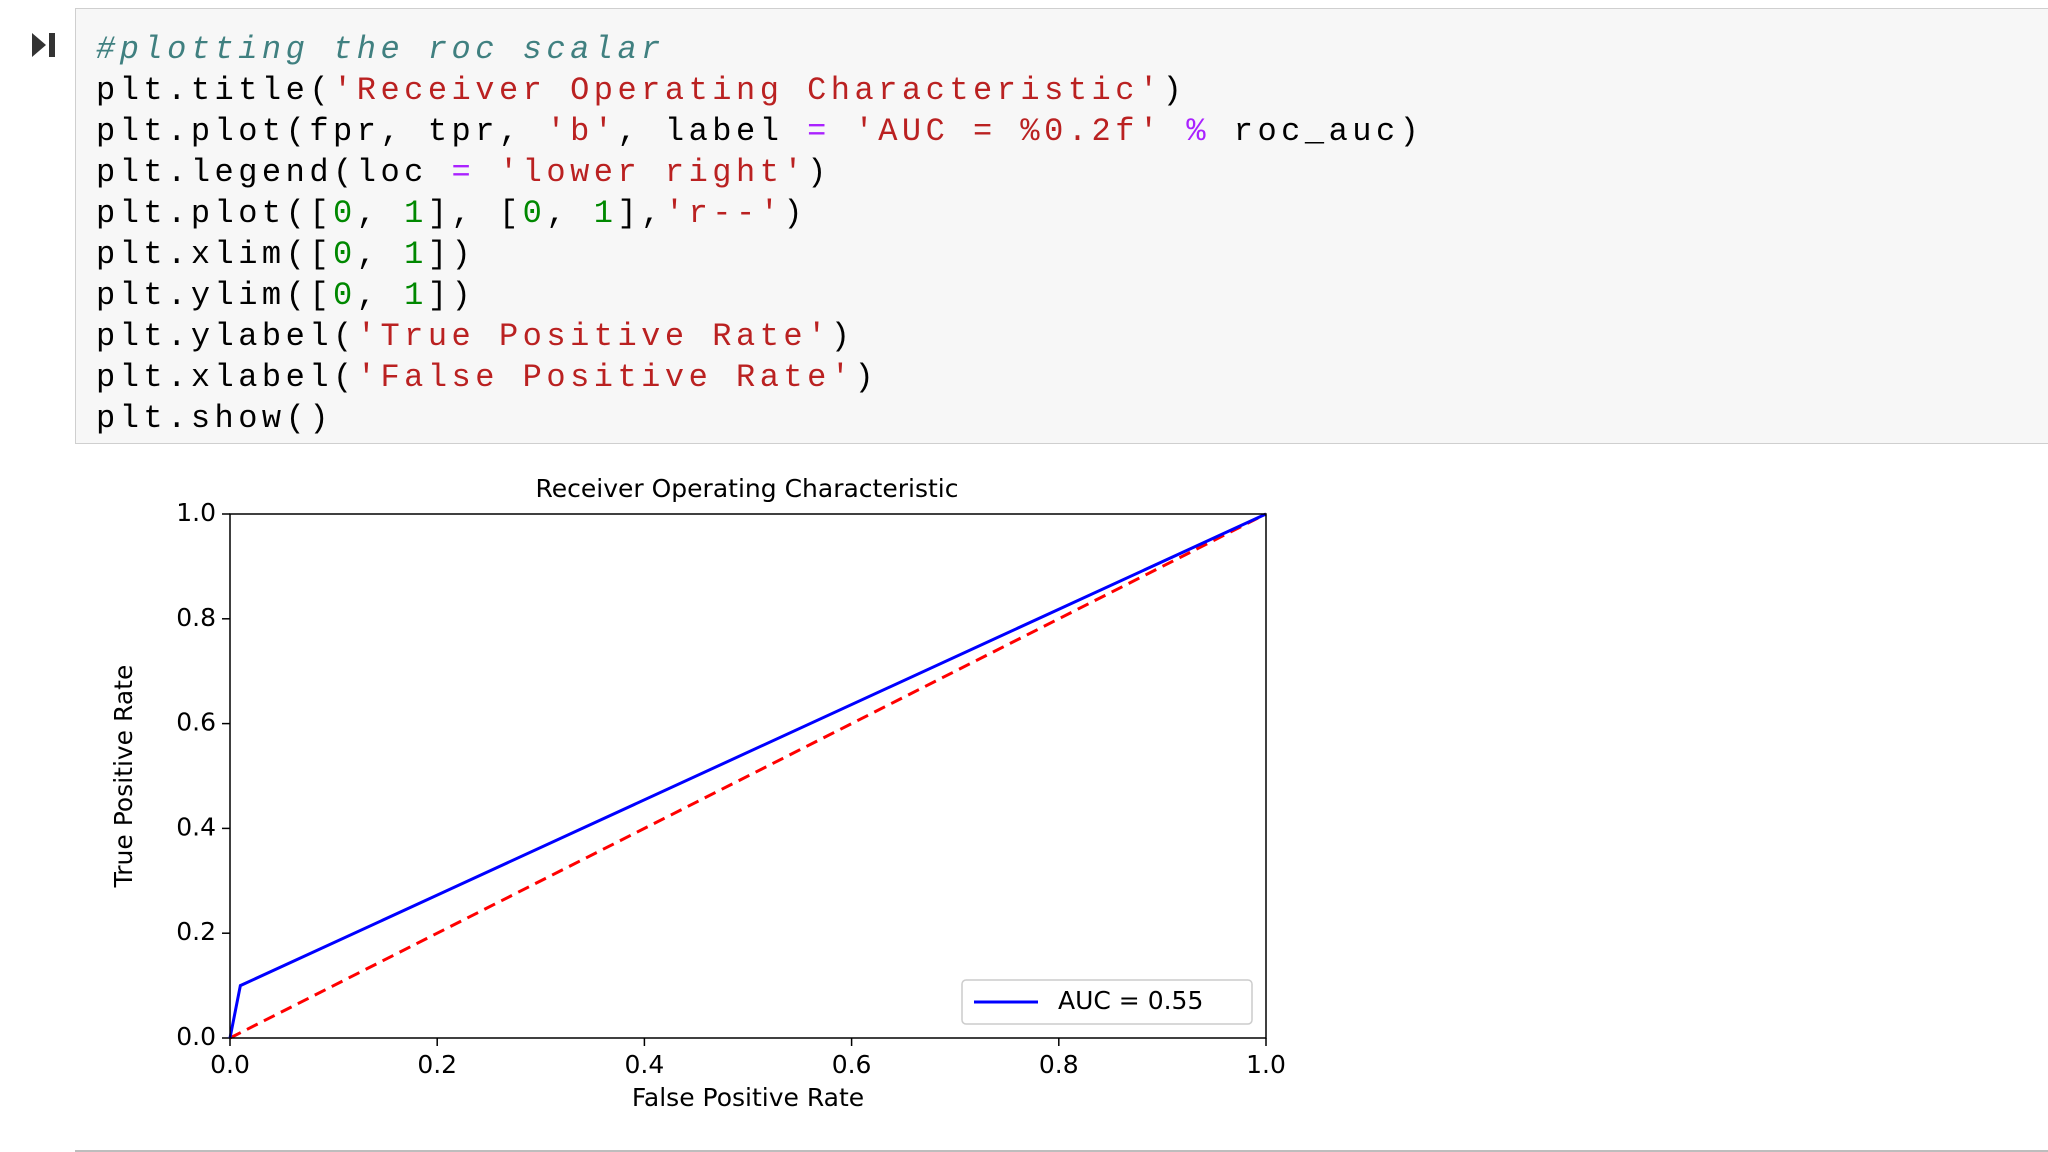 This screenshot has width=2048, height=1152. I want to click on legend-box, so click(1107, 1002).